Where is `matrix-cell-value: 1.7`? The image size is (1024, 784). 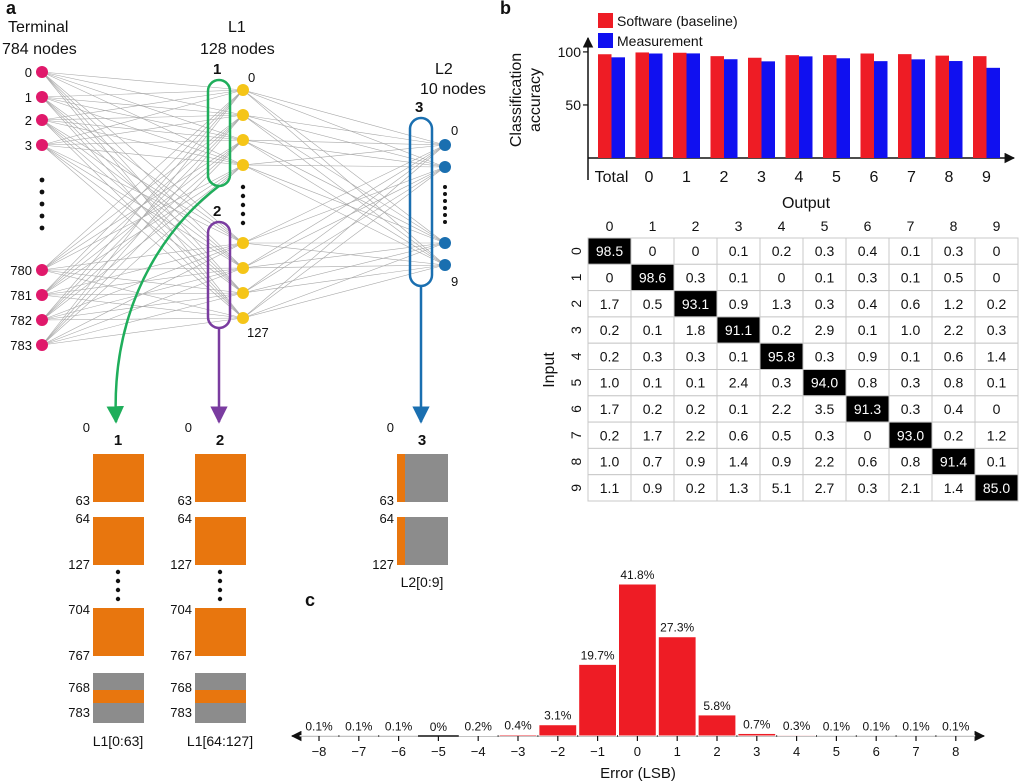 matrix-cell-value: 1.7 is located at coordinates (610, 409).